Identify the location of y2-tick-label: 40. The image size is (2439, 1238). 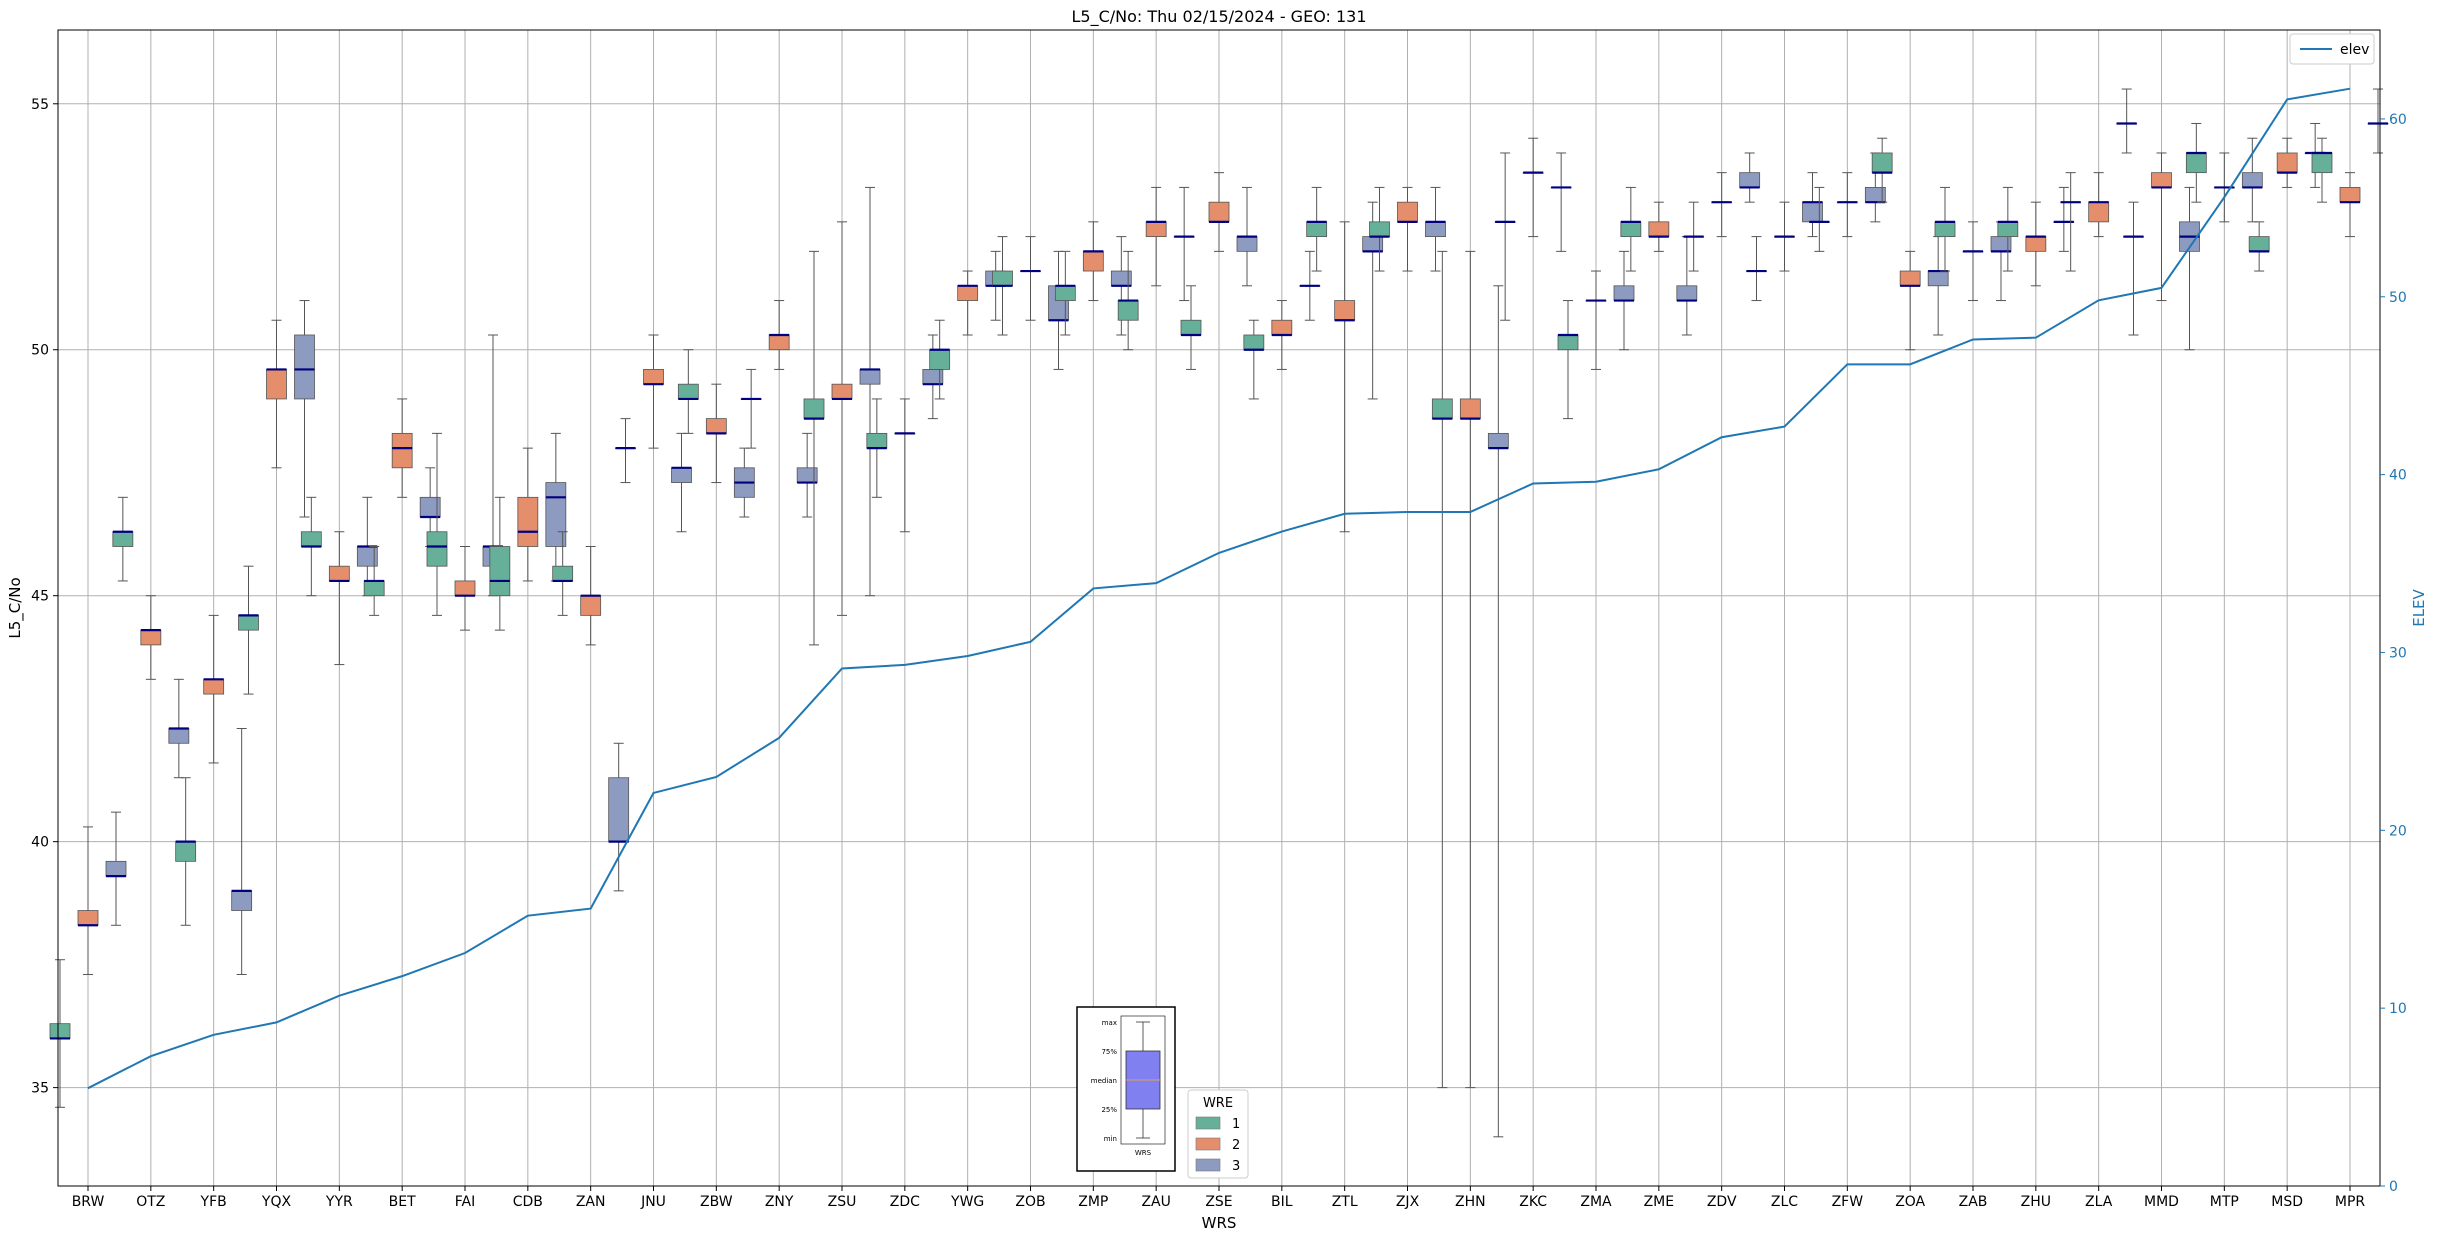
(2398, 476).